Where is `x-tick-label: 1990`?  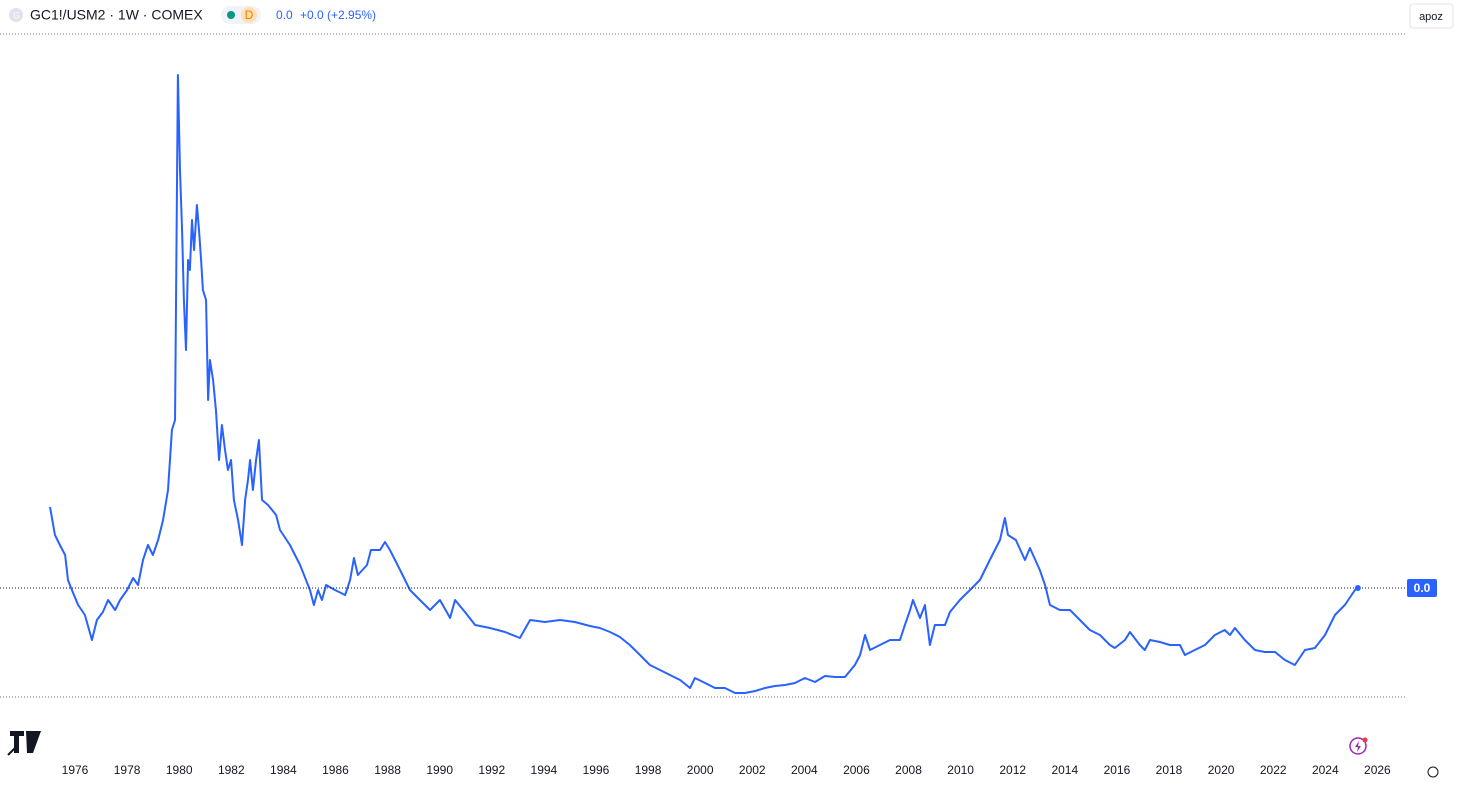 x-tick-label: 1990 is located at coordinates (439, 770).